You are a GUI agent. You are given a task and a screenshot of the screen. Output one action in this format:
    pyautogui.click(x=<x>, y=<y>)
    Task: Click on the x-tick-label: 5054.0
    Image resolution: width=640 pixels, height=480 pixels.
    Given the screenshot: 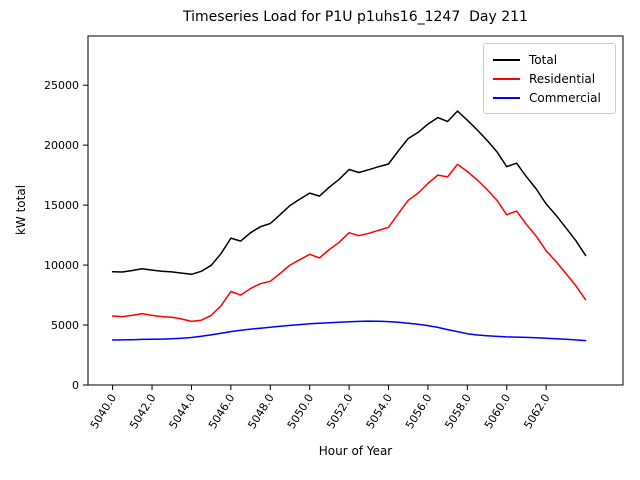 What is the action you would take?
    pyautogui.click(x=379, y=412)
    